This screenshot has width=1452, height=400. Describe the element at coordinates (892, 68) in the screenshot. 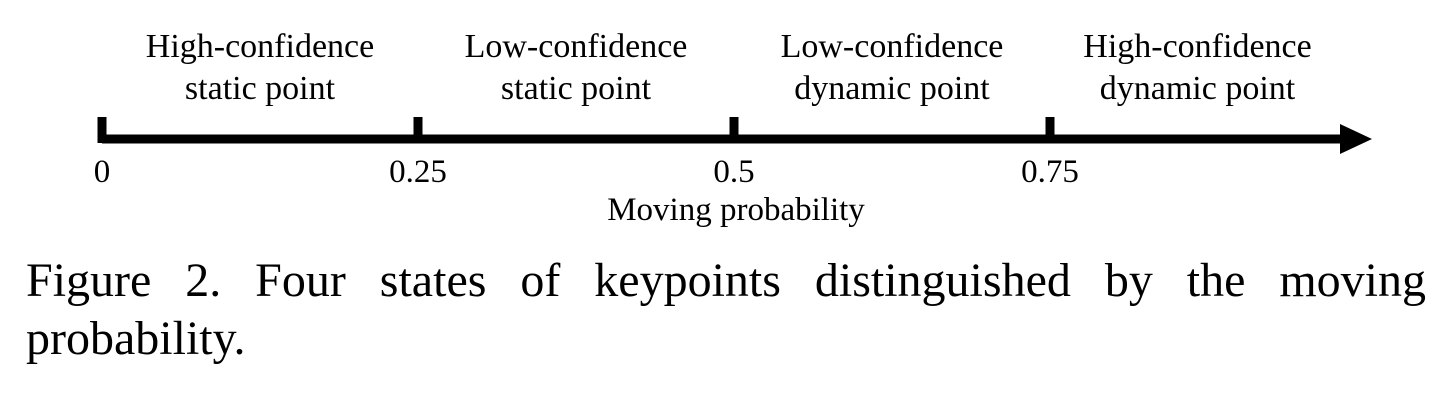

I see `region-label: Low-confidence dynamic point` at that location.